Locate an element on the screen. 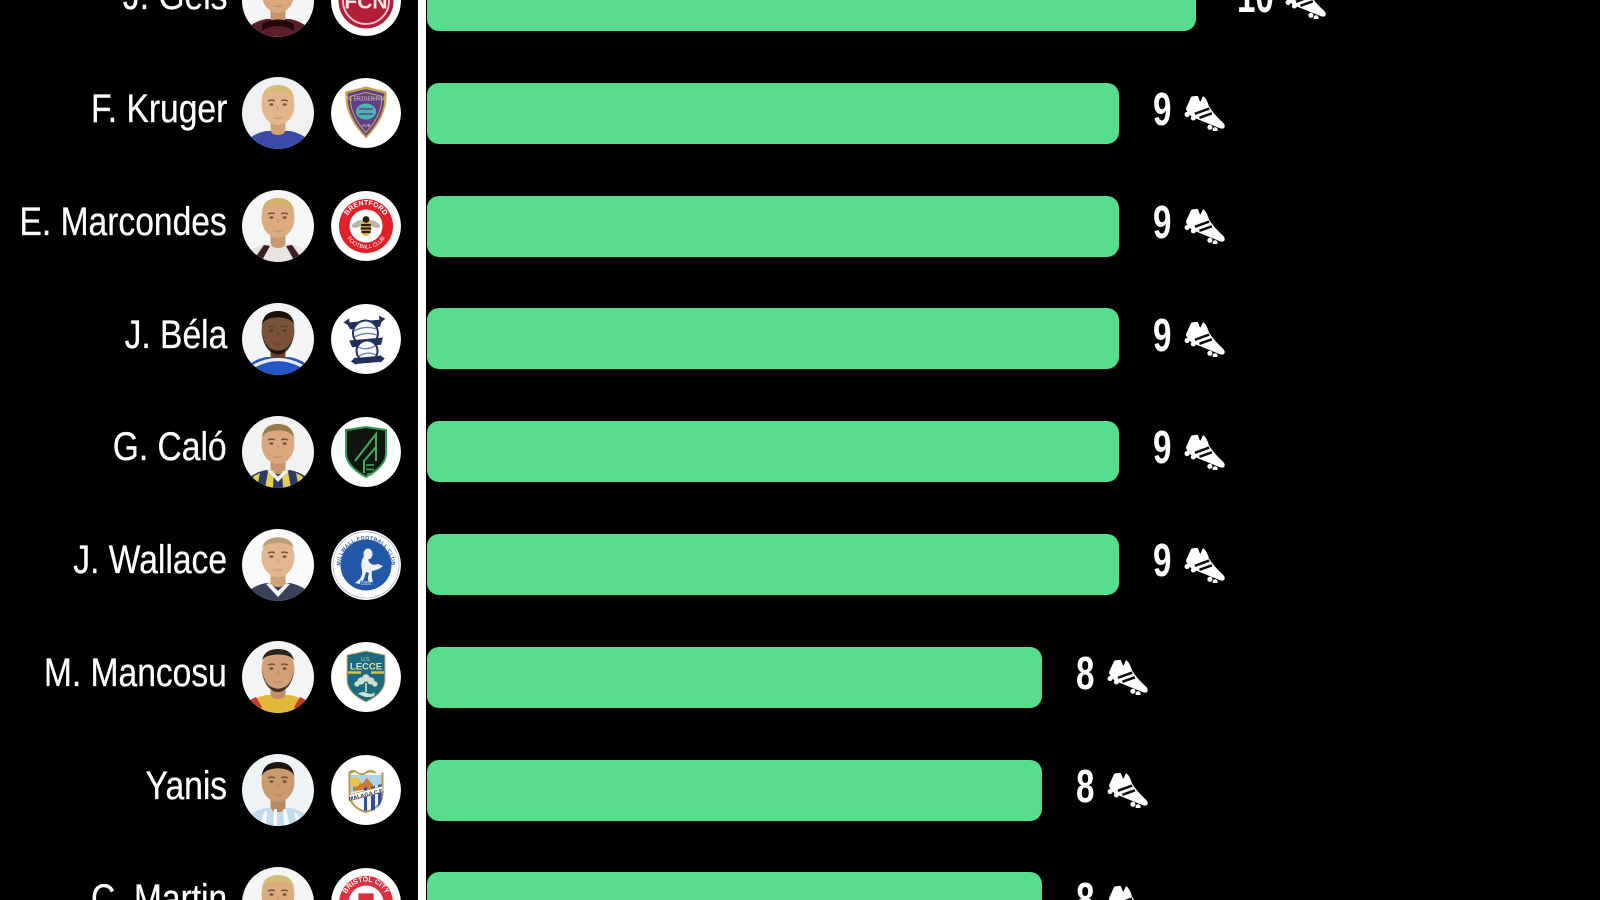 The width and height of the screenshot is (1600, 900). svg-text: FC ERZGEBIRGE is located at coordinates (367, 100).